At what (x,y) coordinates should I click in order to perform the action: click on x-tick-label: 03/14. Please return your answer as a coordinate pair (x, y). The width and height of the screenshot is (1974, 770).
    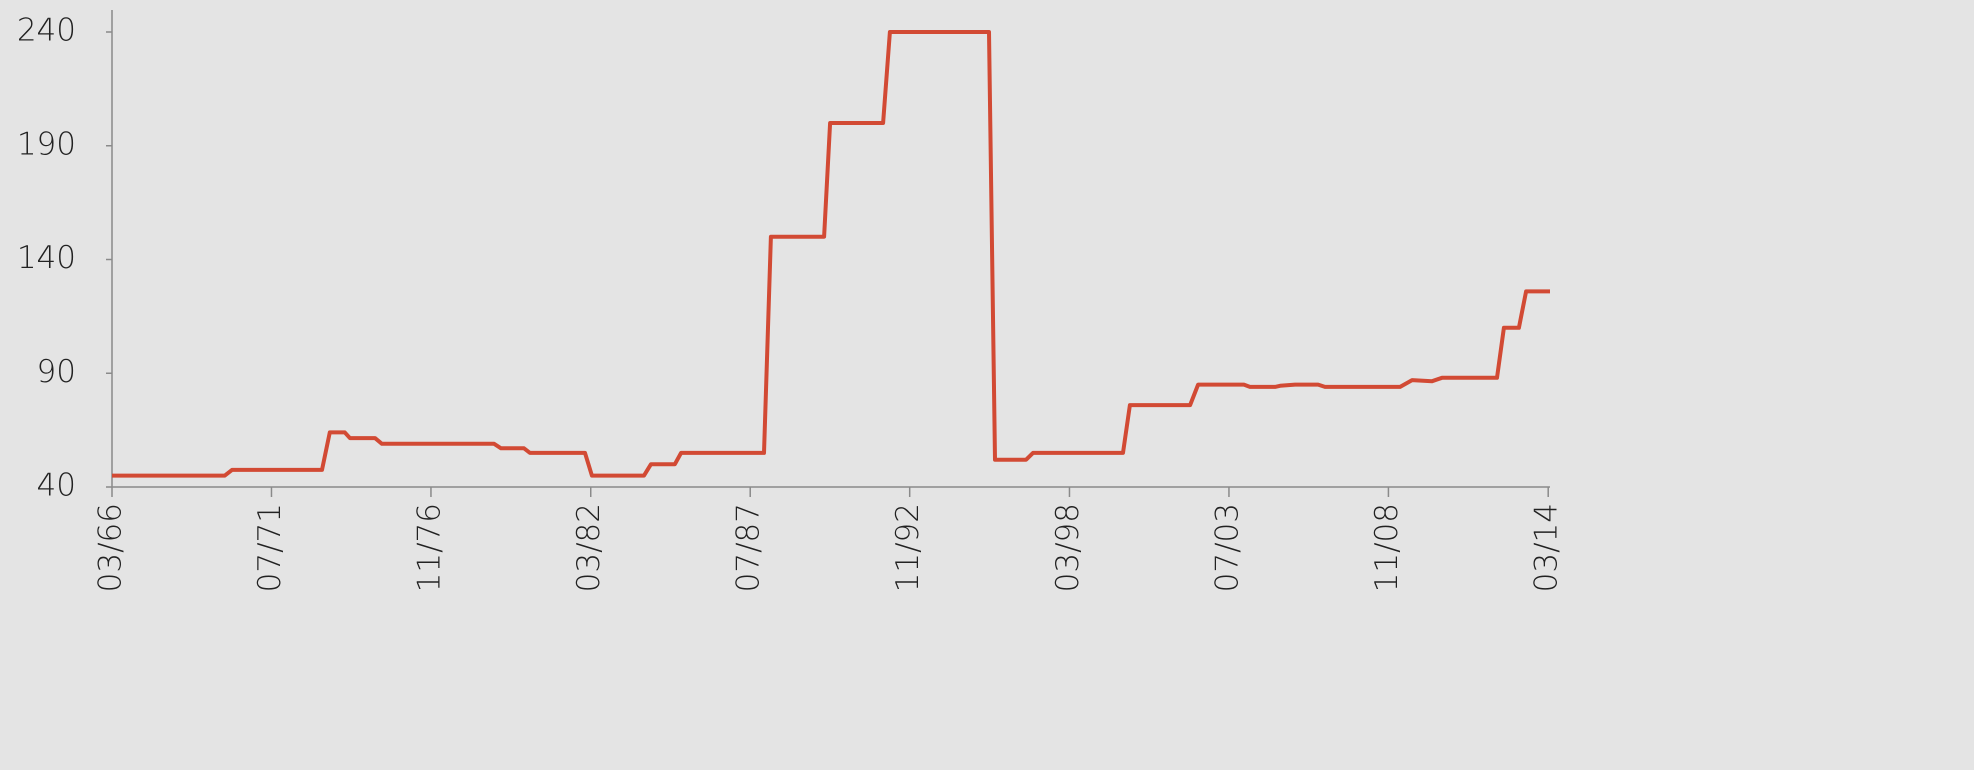
    Looking at the image, I should click on (1547, 547).